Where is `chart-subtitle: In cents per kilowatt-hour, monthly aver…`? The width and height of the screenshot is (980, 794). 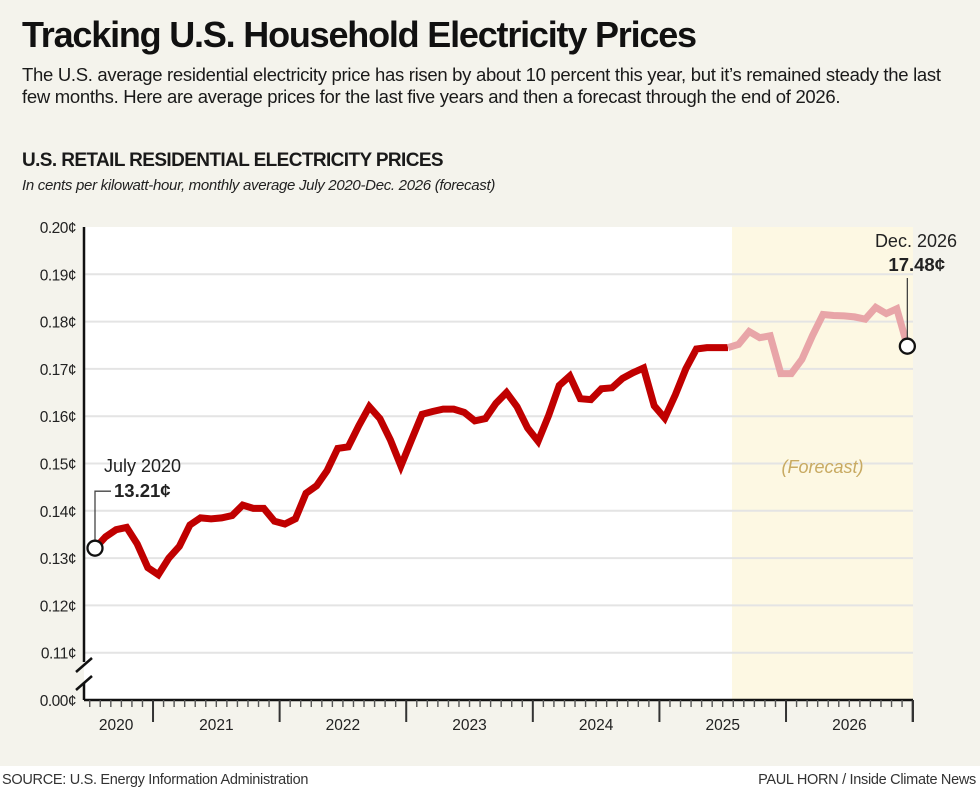 chart-subtitle: In cents per kilowatt-hour, monthly aver… is located at coordinates (259, 185).